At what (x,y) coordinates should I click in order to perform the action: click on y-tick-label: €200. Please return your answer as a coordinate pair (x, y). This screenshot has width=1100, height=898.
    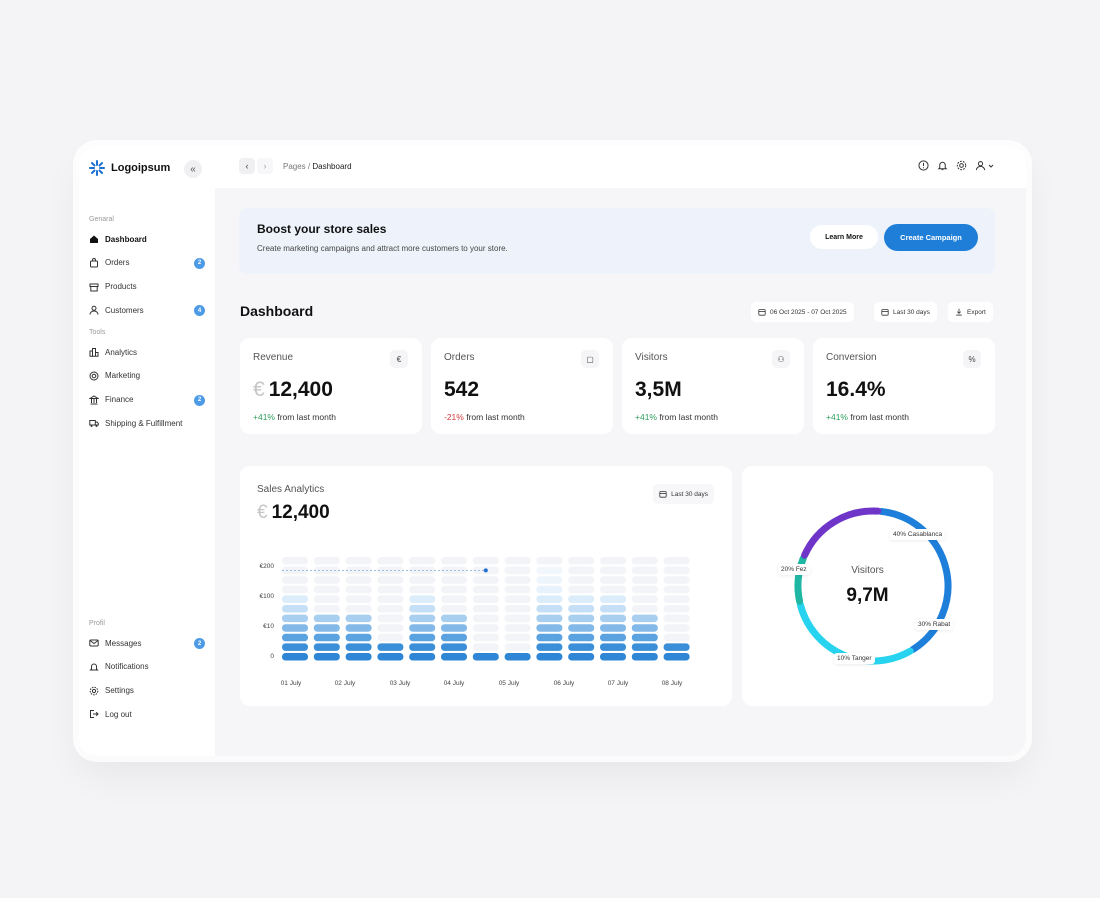
    Looking at the image, I should click on (267, 566).